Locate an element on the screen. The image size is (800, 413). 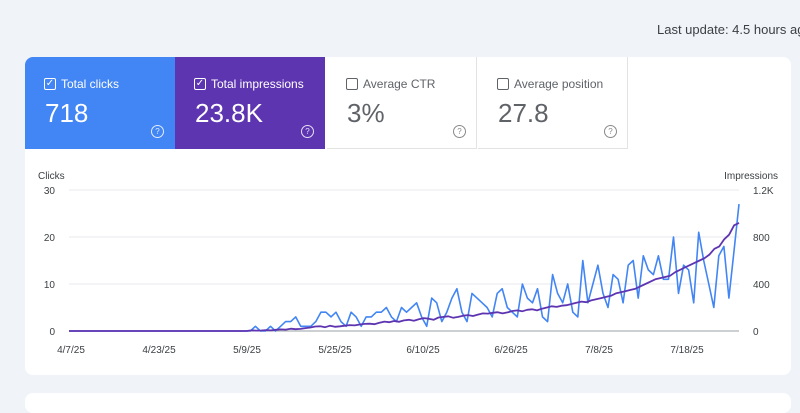
y-tick-left-label: 0 is located at coordinates (52, 332).